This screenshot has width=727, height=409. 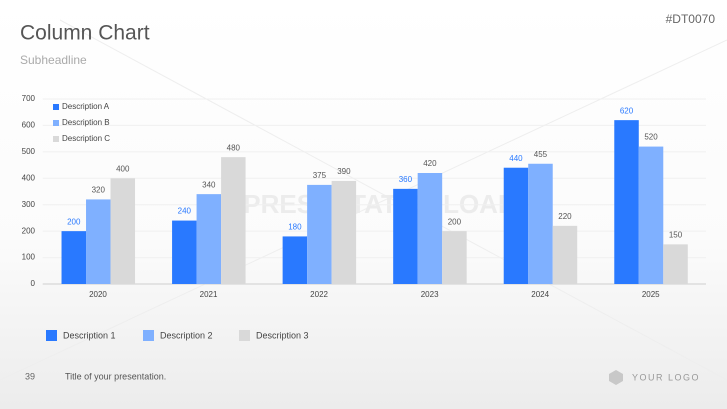 What do you see at coordinates (29, 125) in the screenshot?
I see `y-tick-label: 600` at bounding box center [29, 125].